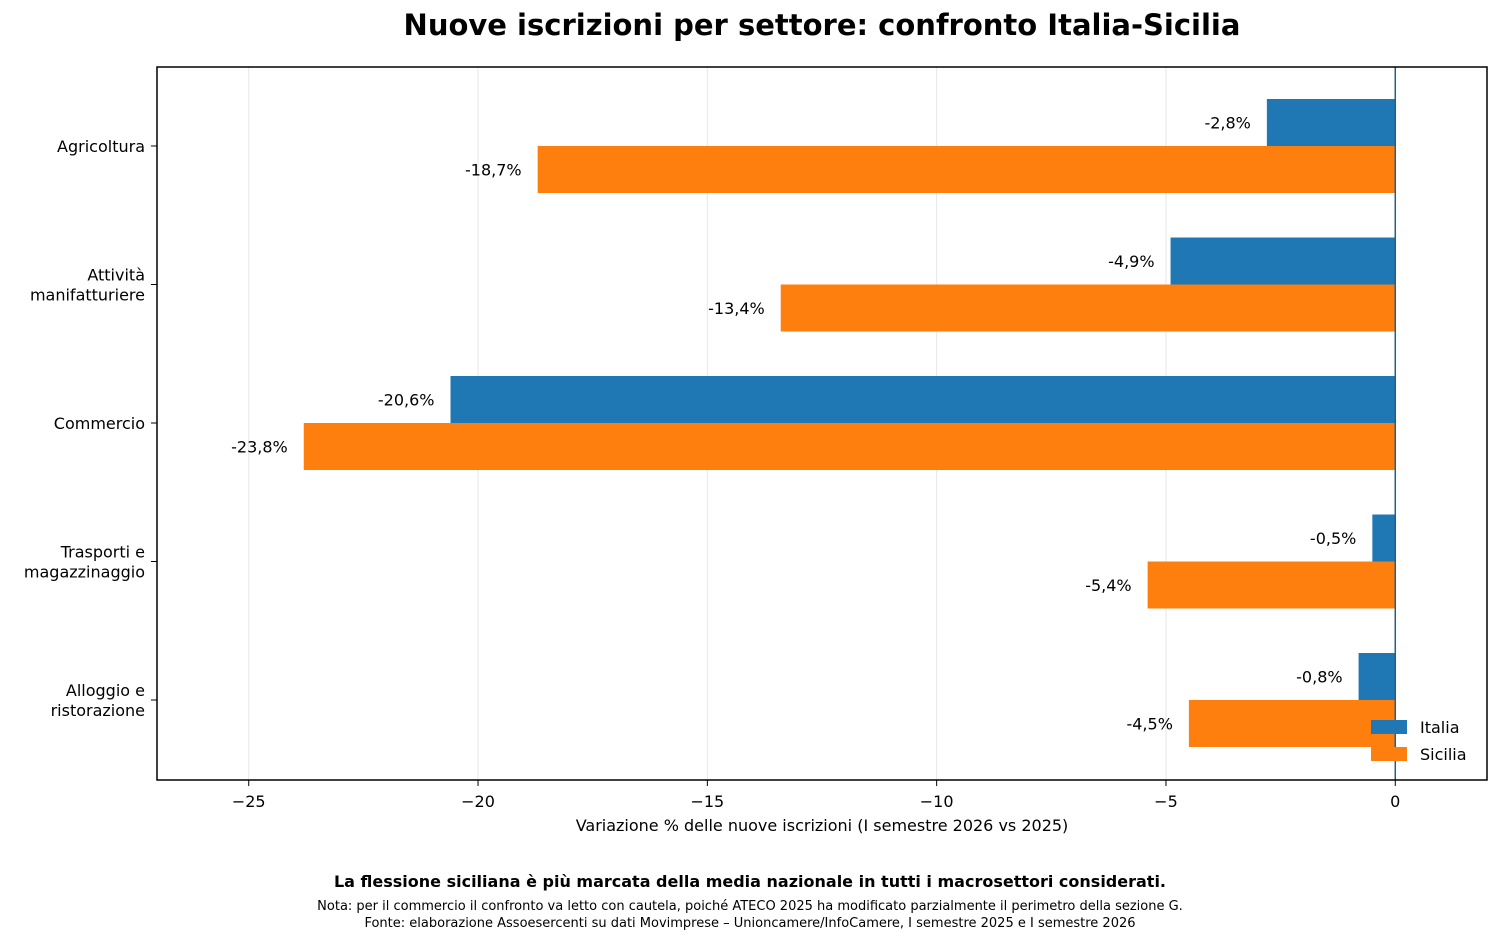 This screenshot has width=1500, height=943. Describe the element at coordinates (87, 295) in the screenshot. I see `y-tick-label: manifatturiere` at that location.